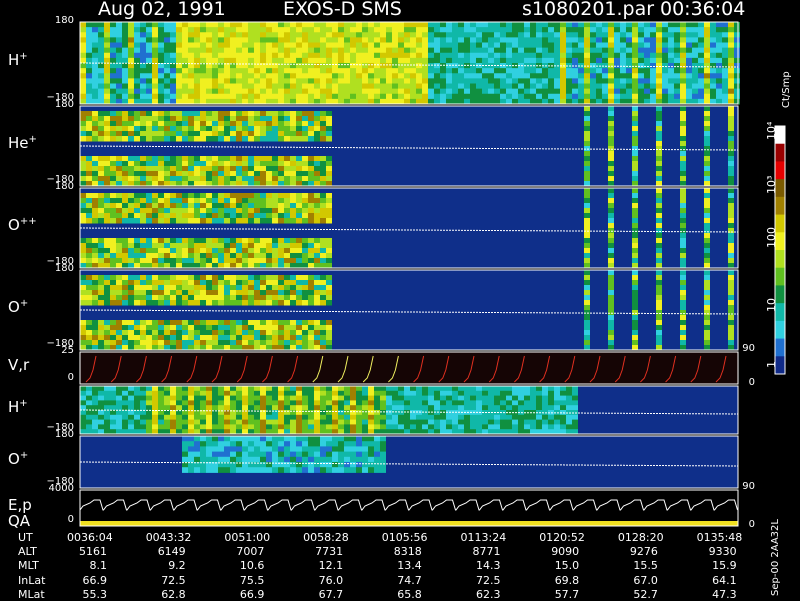 This screenshot has height=601, width=800. I want to click on velocity-trace, so click(141, 369).